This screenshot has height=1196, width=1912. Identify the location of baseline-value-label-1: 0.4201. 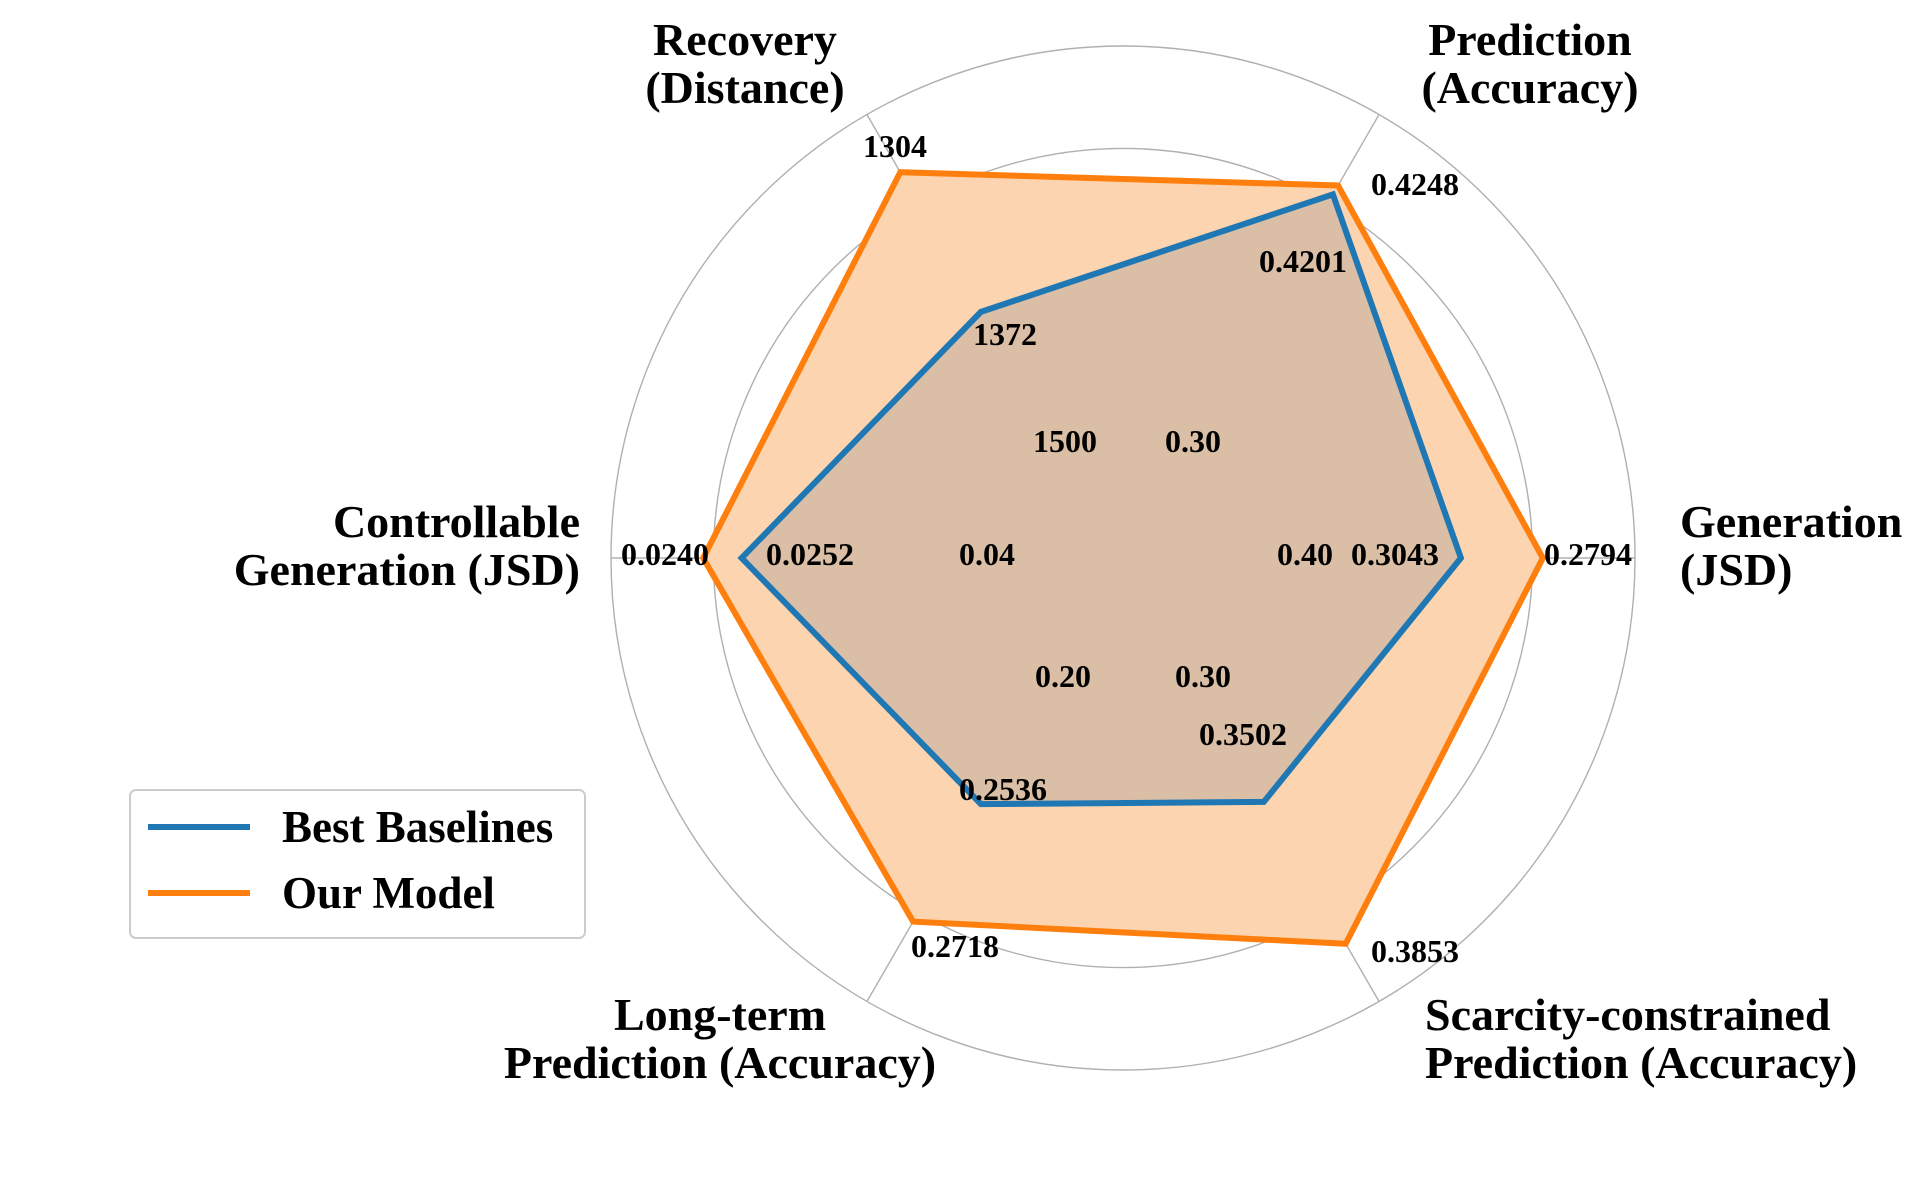
(1303, 261).